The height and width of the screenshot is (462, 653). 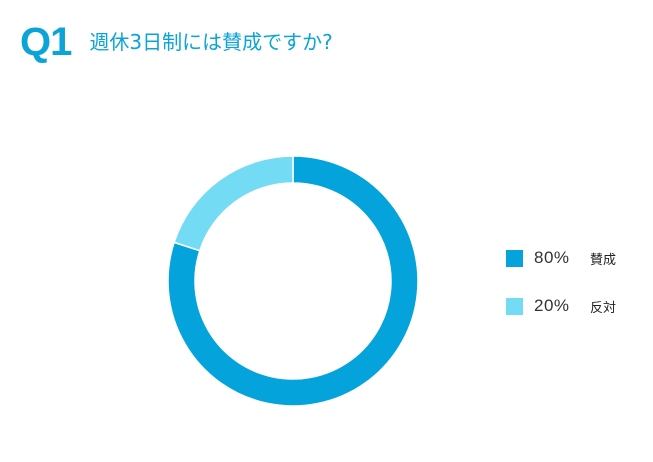 I want to click on legend-item-agree: 80% 賛成, so click(x=561, y=258).